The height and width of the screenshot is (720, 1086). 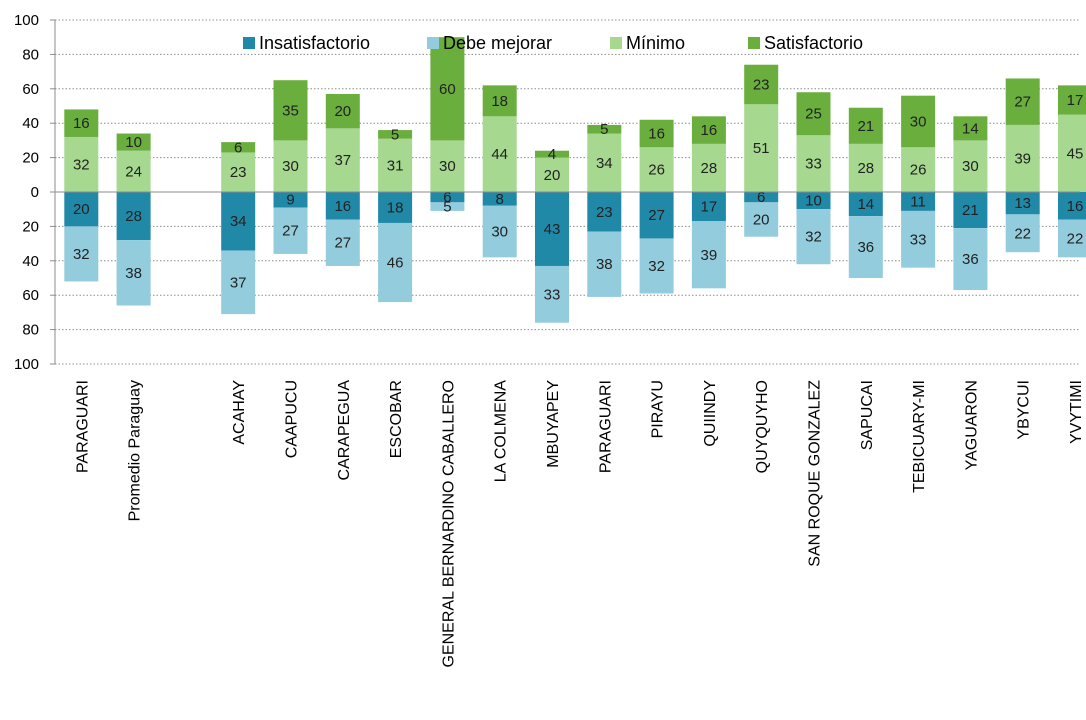 I want to click on data-label: 36, so click(x=970, y=259).